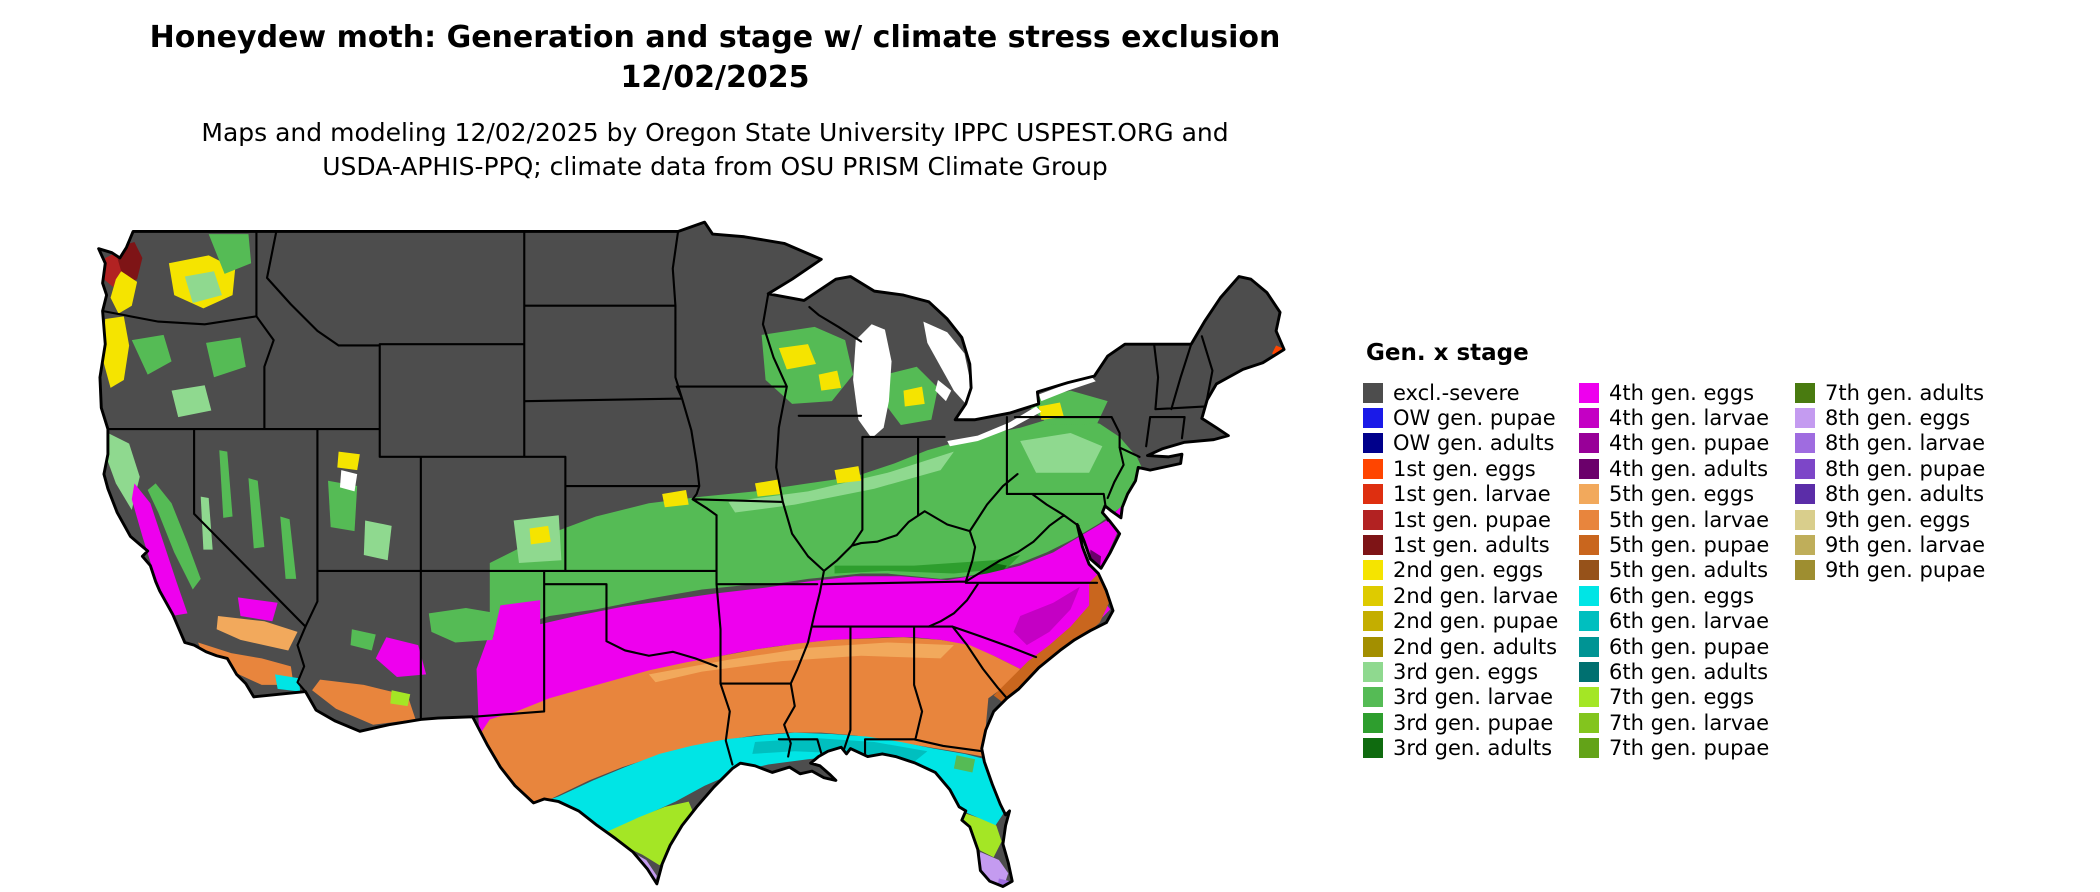  Describe the element at coordinates (914, 396) in the screenshot. I see `region-mi-yellow` at that location.